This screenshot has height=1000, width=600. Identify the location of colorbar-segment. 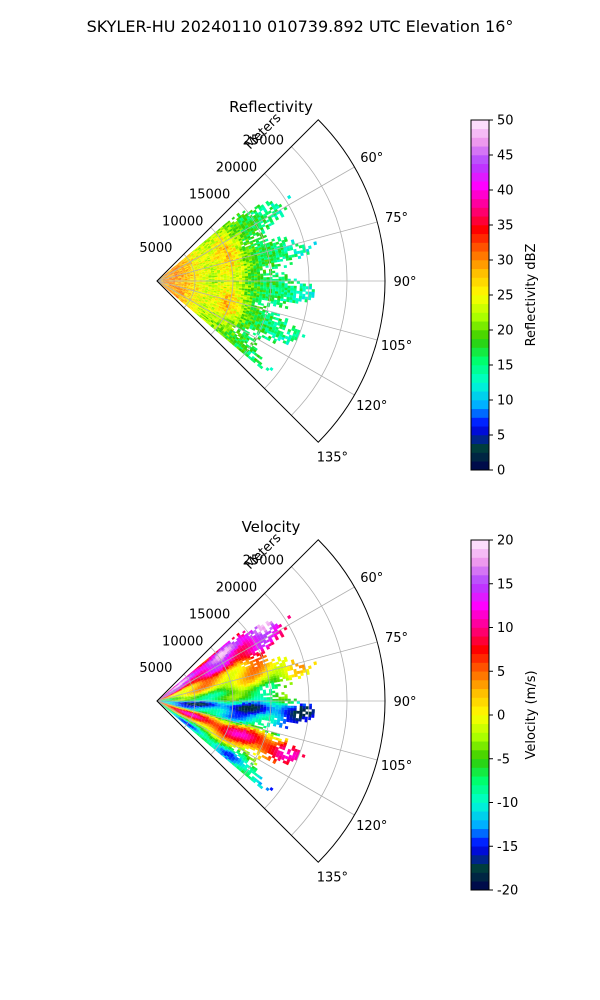
(480, 256).